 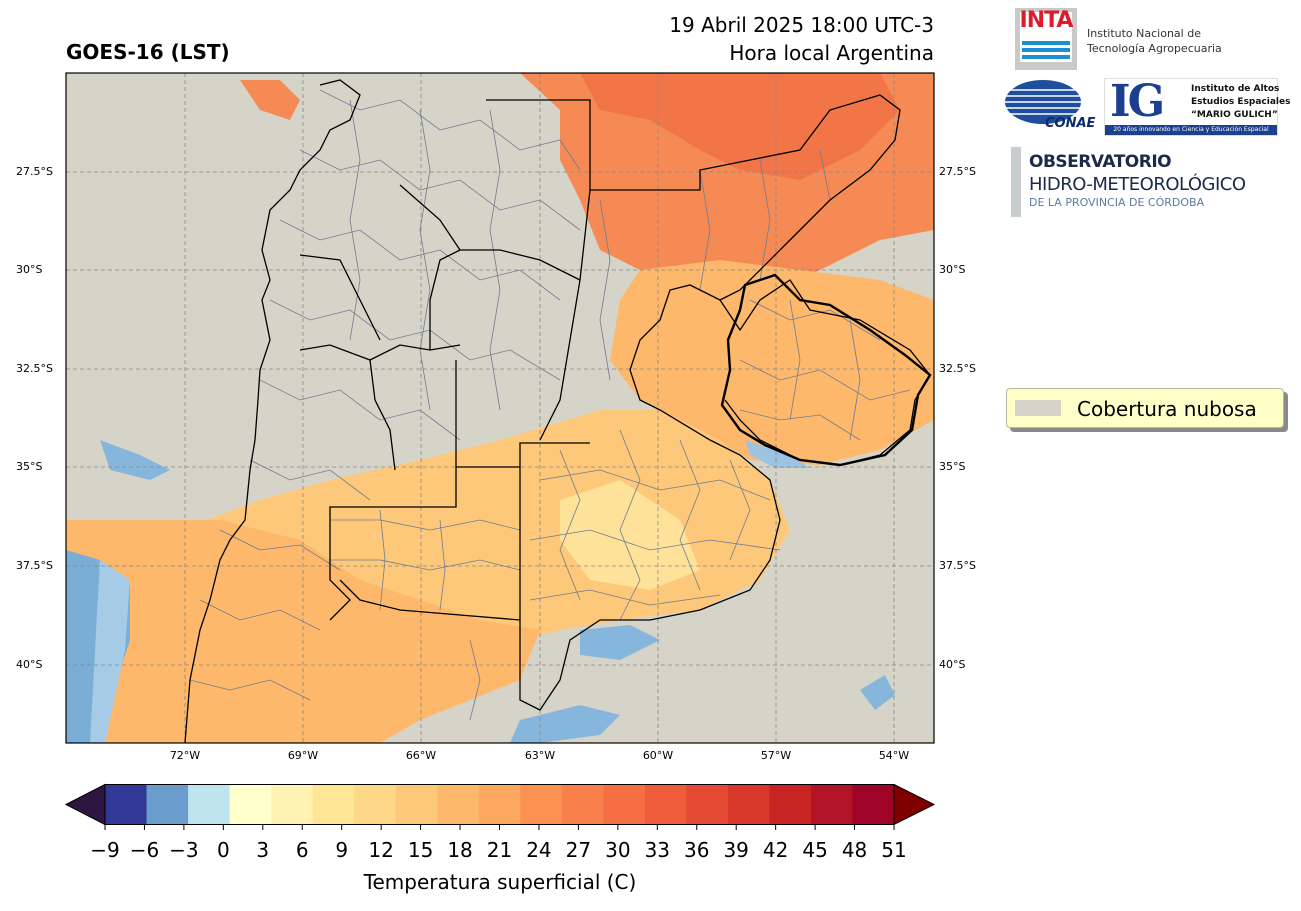 I want to click on lat-label-left: 30°S, so click(x=29, y=269).